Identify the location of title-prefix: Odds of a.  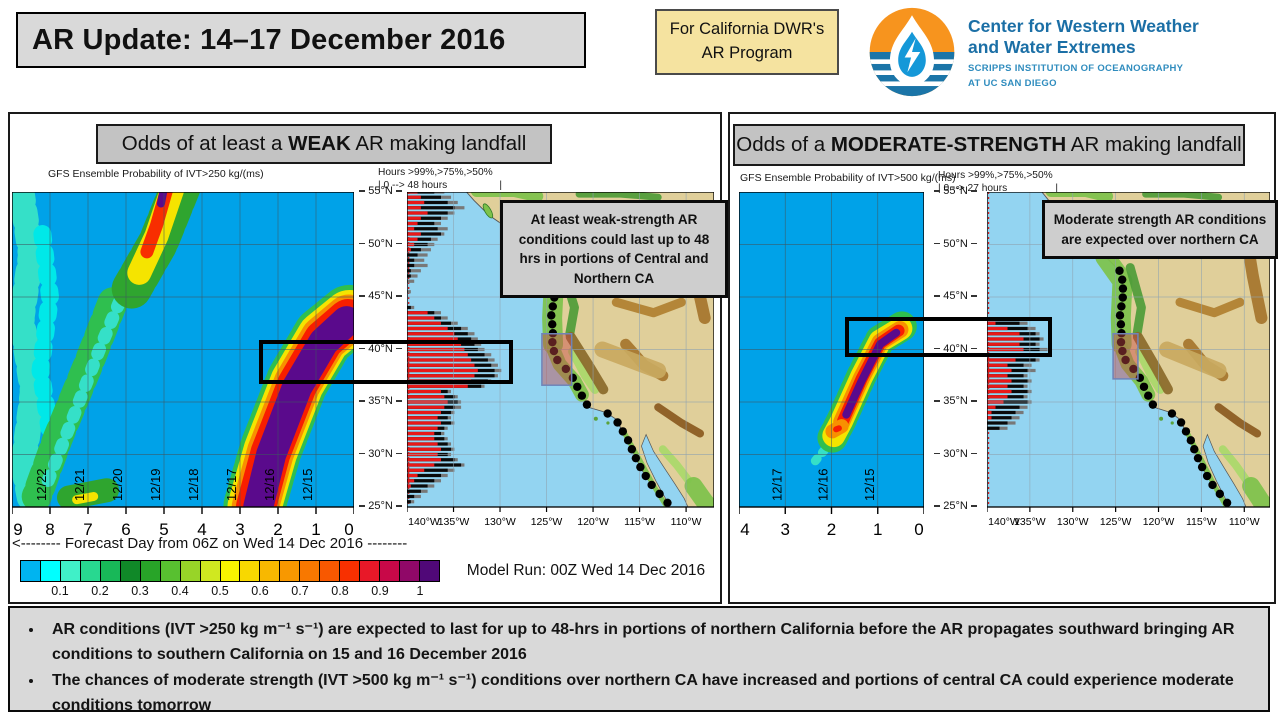
(783, 144).